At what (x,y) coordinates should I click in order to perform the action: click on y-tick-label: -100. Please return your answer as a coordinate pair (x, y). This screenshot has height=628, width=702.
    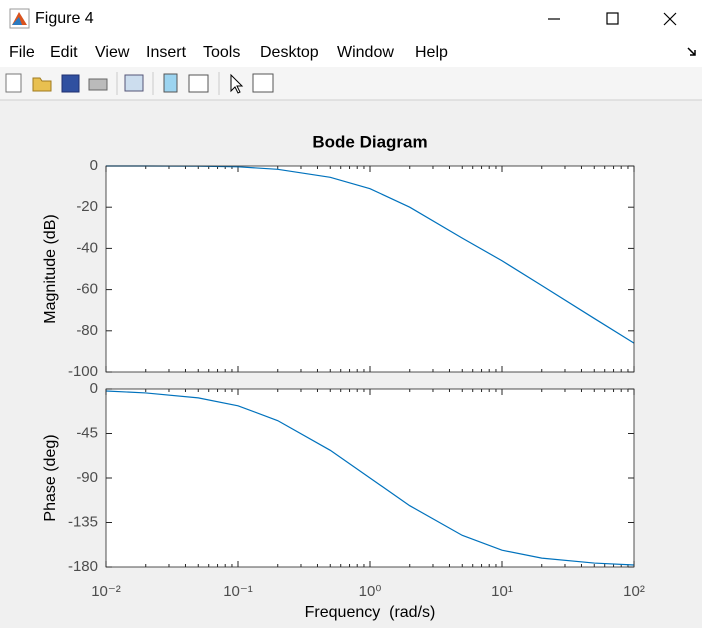
    Looking at the image, I should click on (83, 371).